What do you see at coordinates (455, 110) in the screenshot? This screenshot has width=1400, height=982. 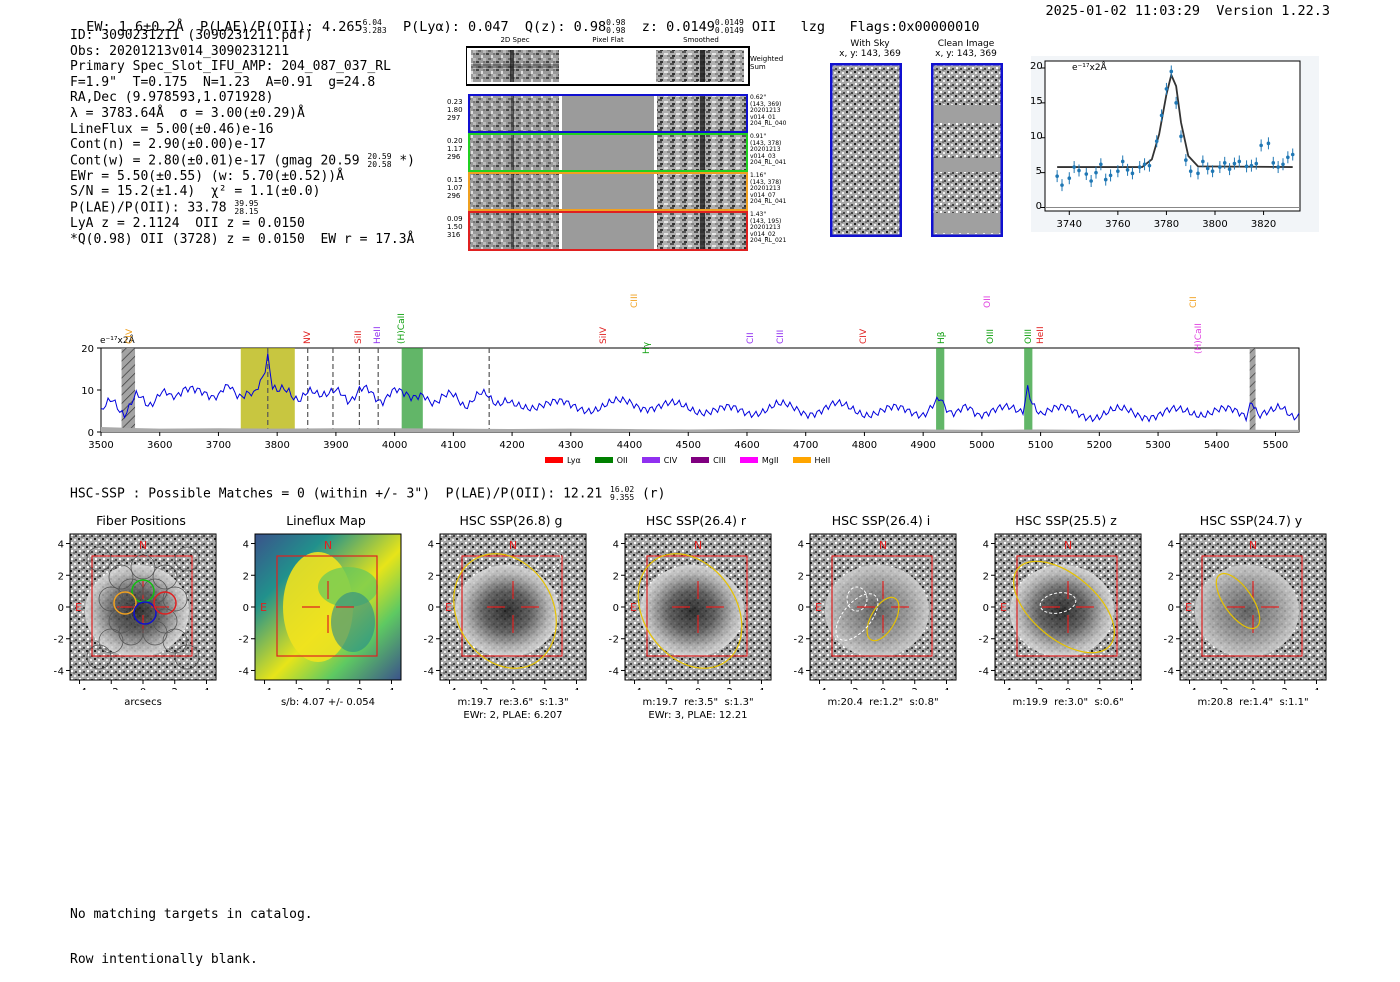 I see `row1-left-meta: 0.23 1.80 297` at bounding box center [455, 110].